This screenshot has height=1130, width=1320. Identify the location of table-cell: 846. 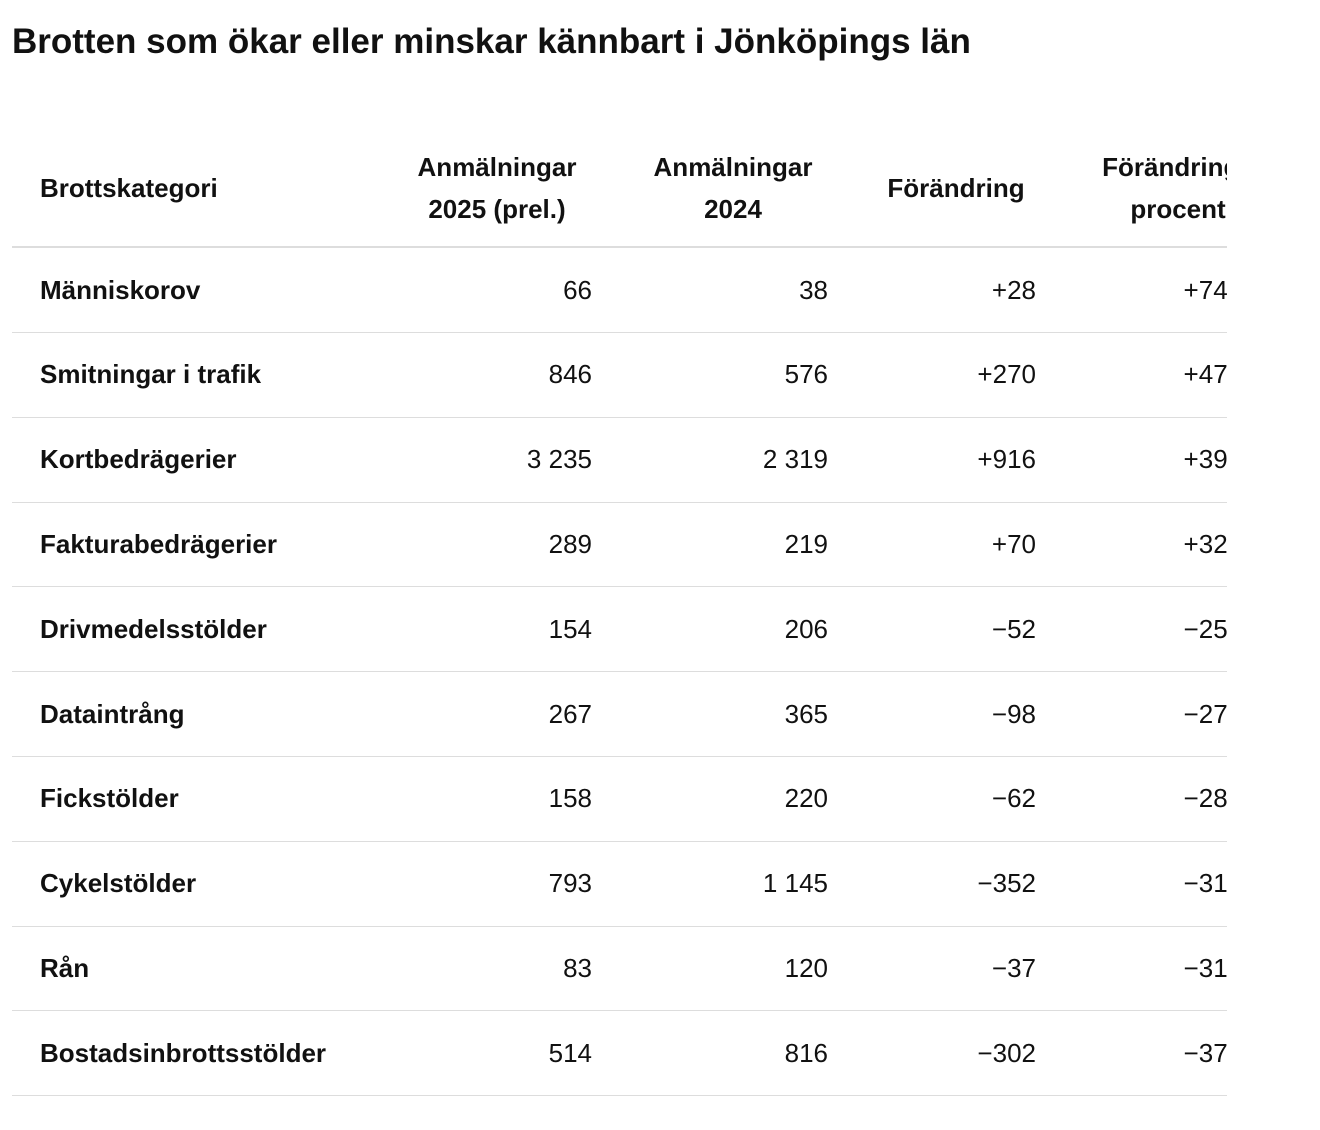
(472, 375).